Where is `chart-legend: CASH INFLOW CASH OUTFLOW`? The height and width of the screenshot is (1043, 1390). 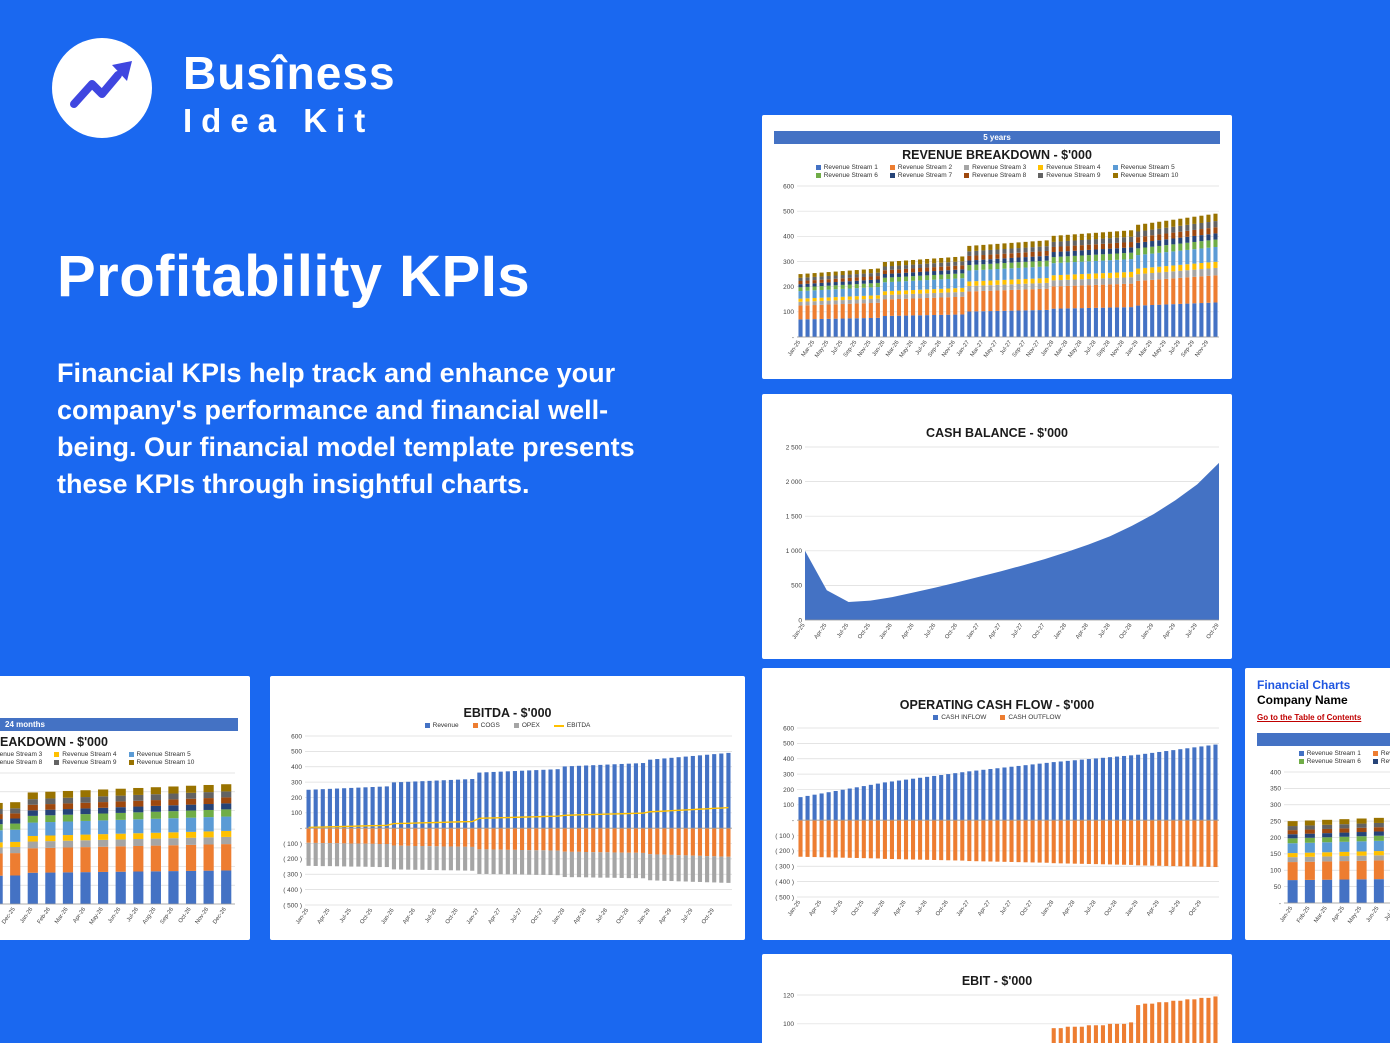
chart-legend: CASH INFLOW CASH OUTFLOW is located at coordinates (997, 717).